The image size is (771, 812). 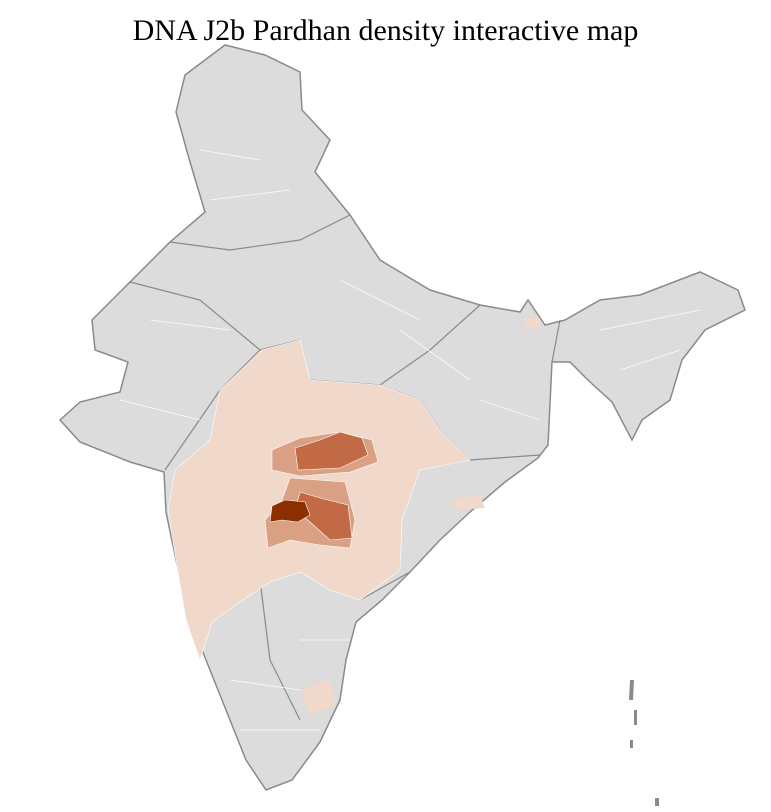 What do you see at coordinates (385, 30) in the screenshot?
I see `map-title: DNA J2b Pardhan density interactive map` at bounding box center [385, 30].